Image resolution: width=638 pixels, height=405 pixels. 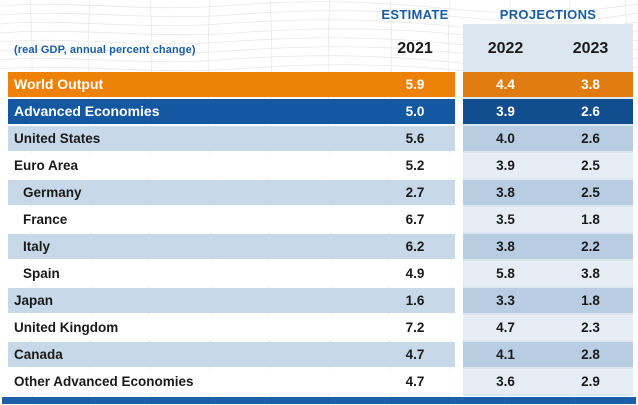 What do you see at coordinates (191, 219) in the screenshot?
I see `row-label: France` at bounding box center [191, 219].